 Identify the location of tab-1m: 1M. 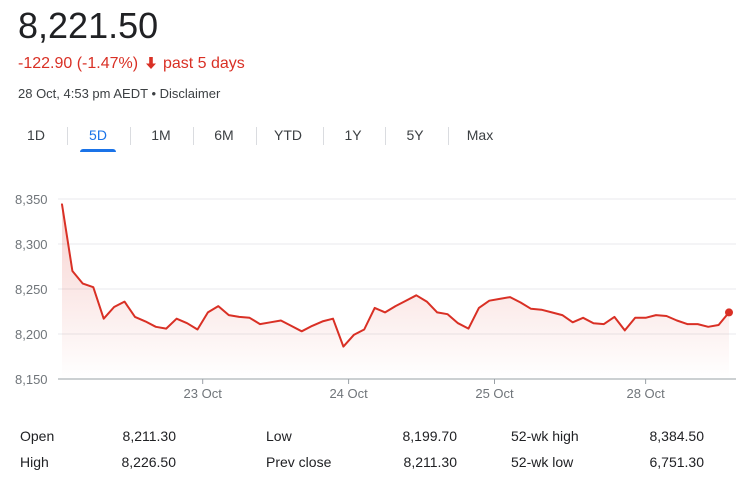
(161, 136).